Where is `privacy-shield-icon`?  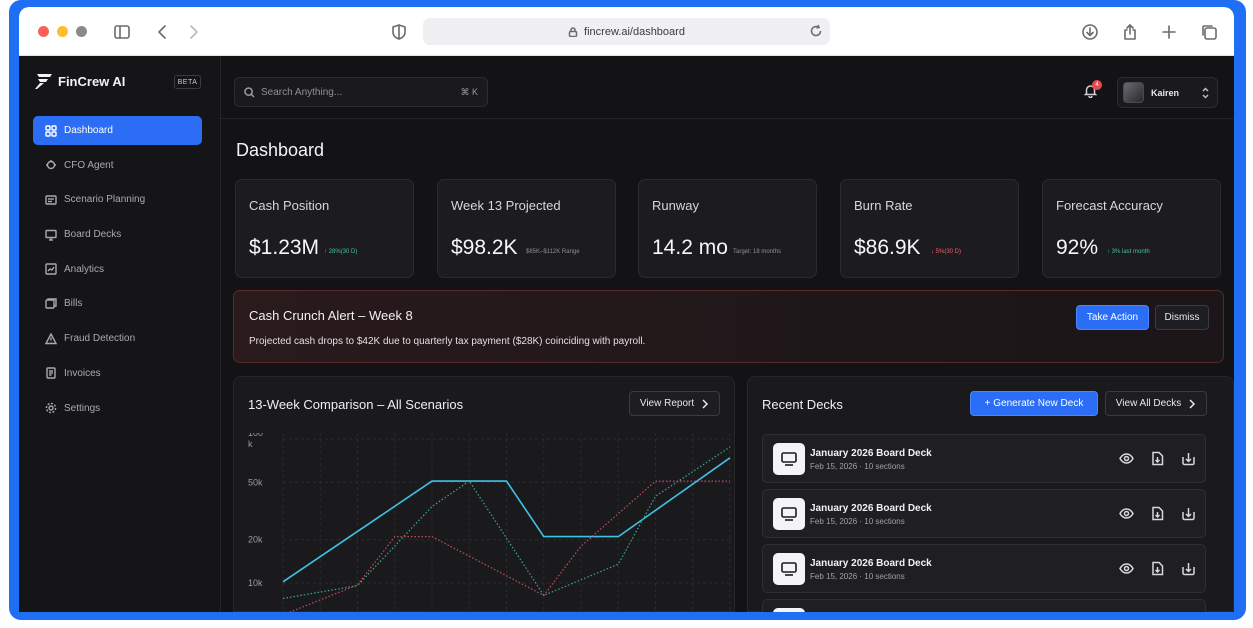 privacy-shield-icon is located at coordinates (399, 32).